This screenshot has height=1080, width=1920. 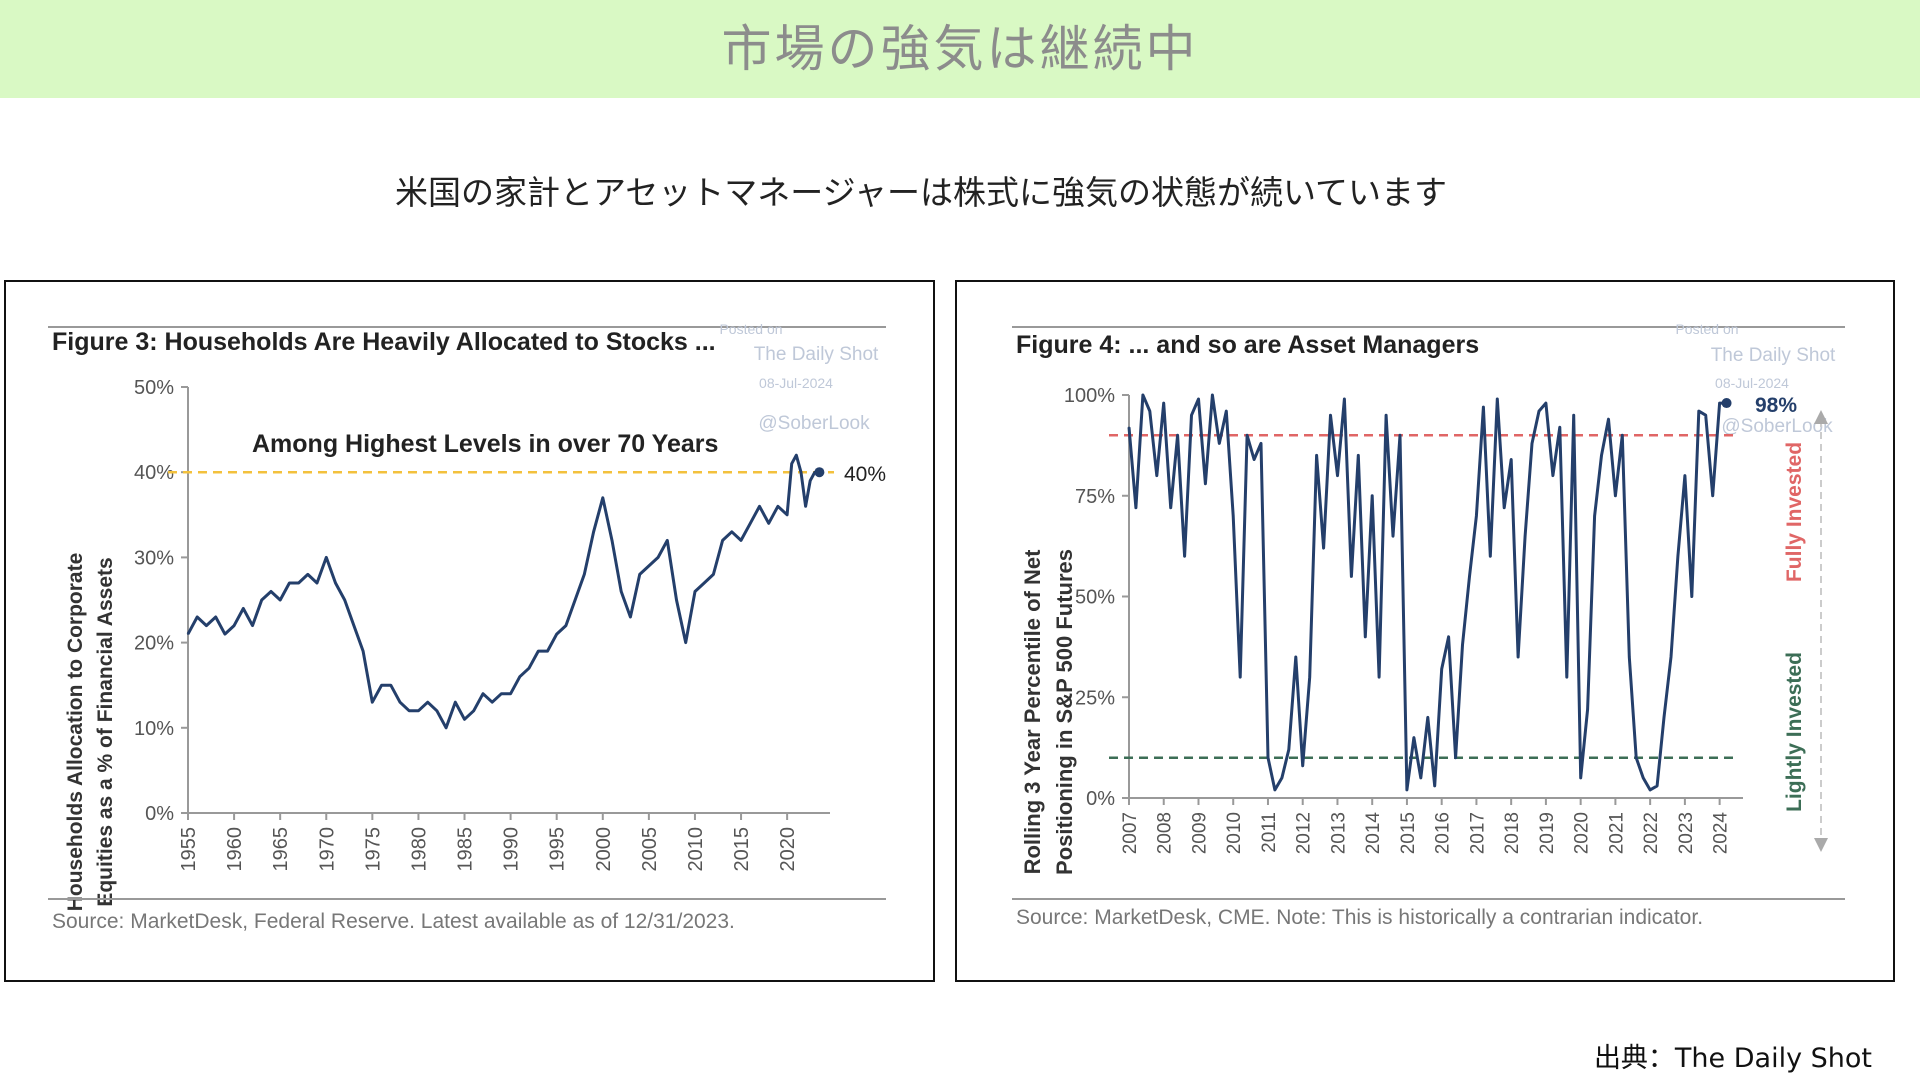 What do you see at coordinates (1247, 345) in the screenshot?
I see `chart-title: Figure 4: ... and so are Asset Managers` at bounding box center [1247, 345].